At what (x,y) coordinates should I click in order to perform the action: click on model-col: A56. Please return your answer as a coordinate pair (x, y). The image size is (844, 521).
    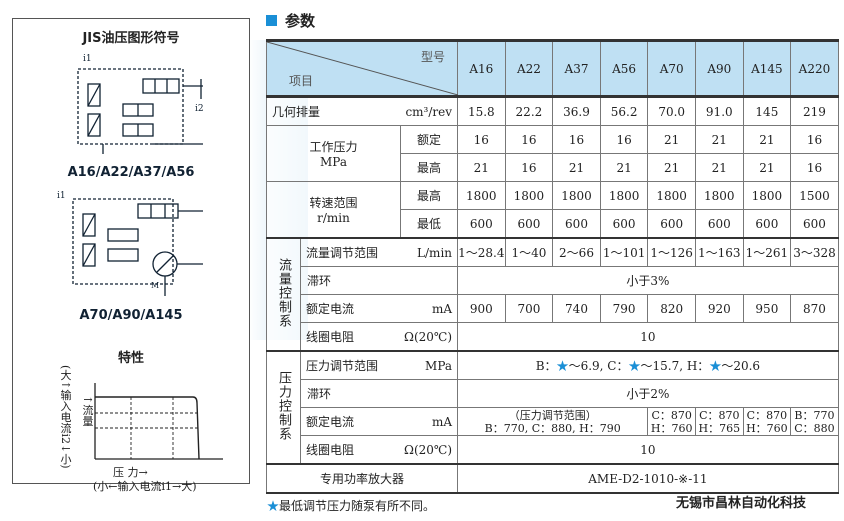
    Looking at the image, I should click on (624, 68).